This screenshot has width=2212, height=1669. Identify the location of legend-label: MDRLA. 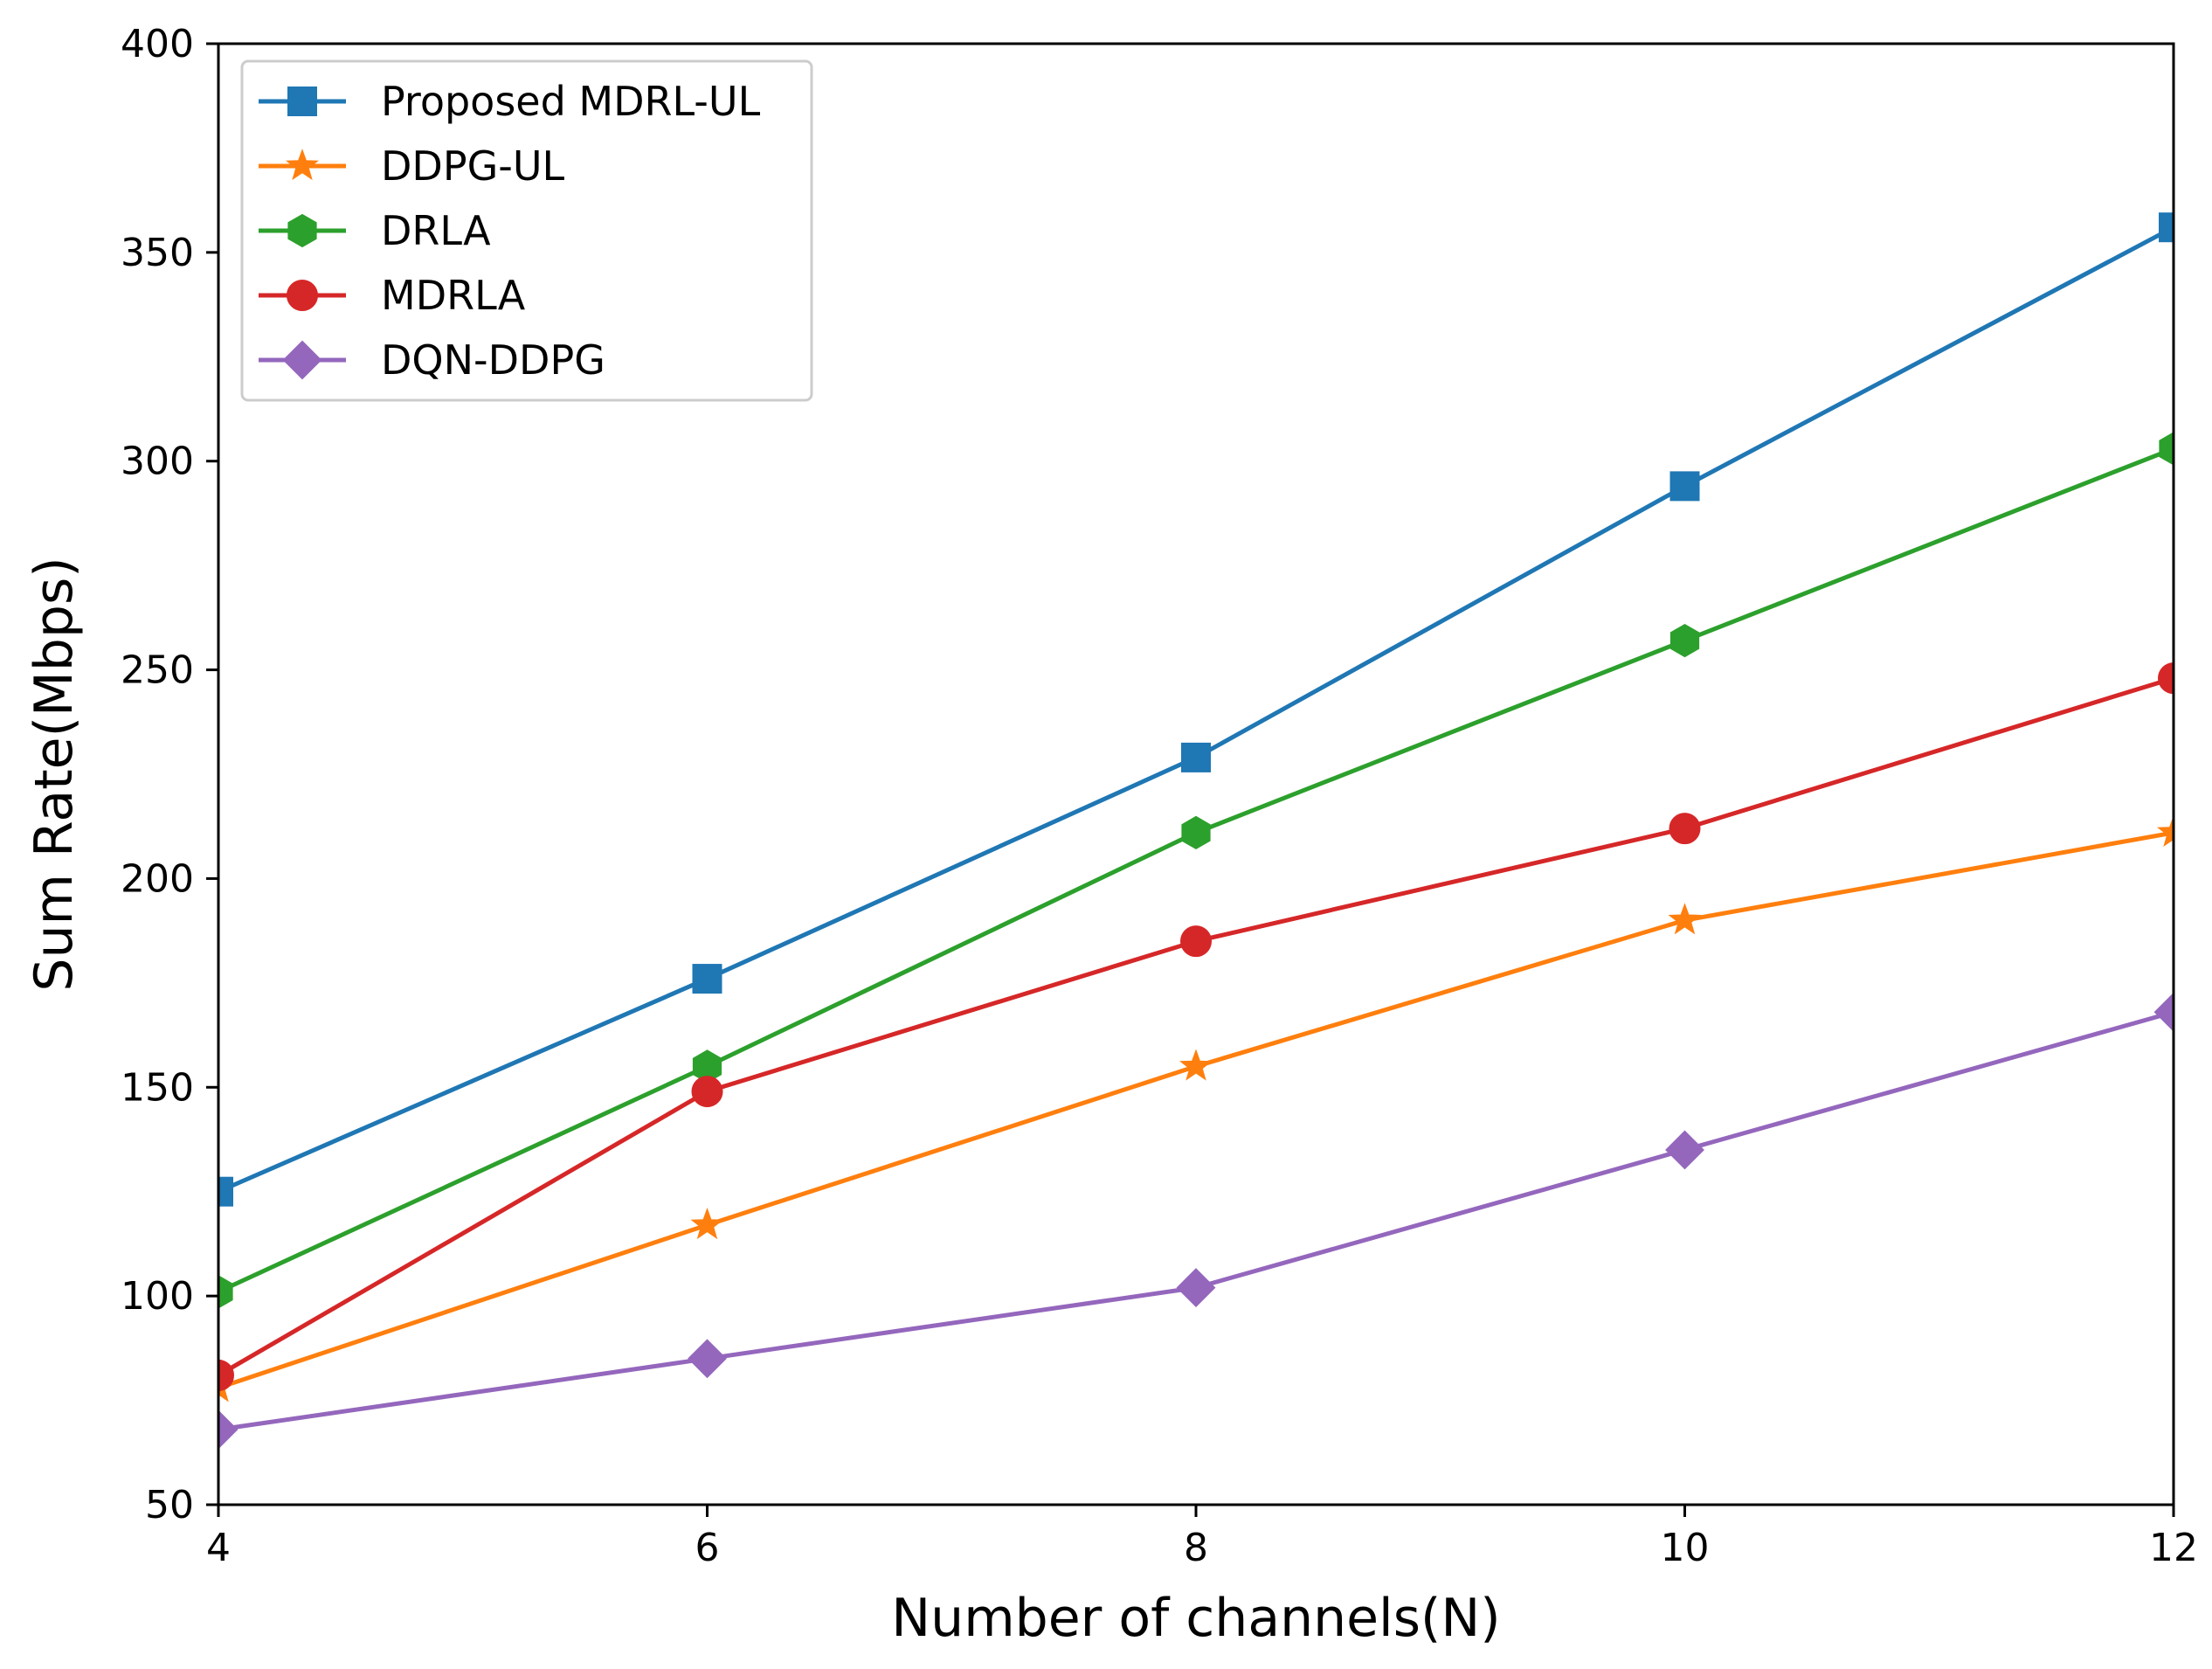
(453, 295).